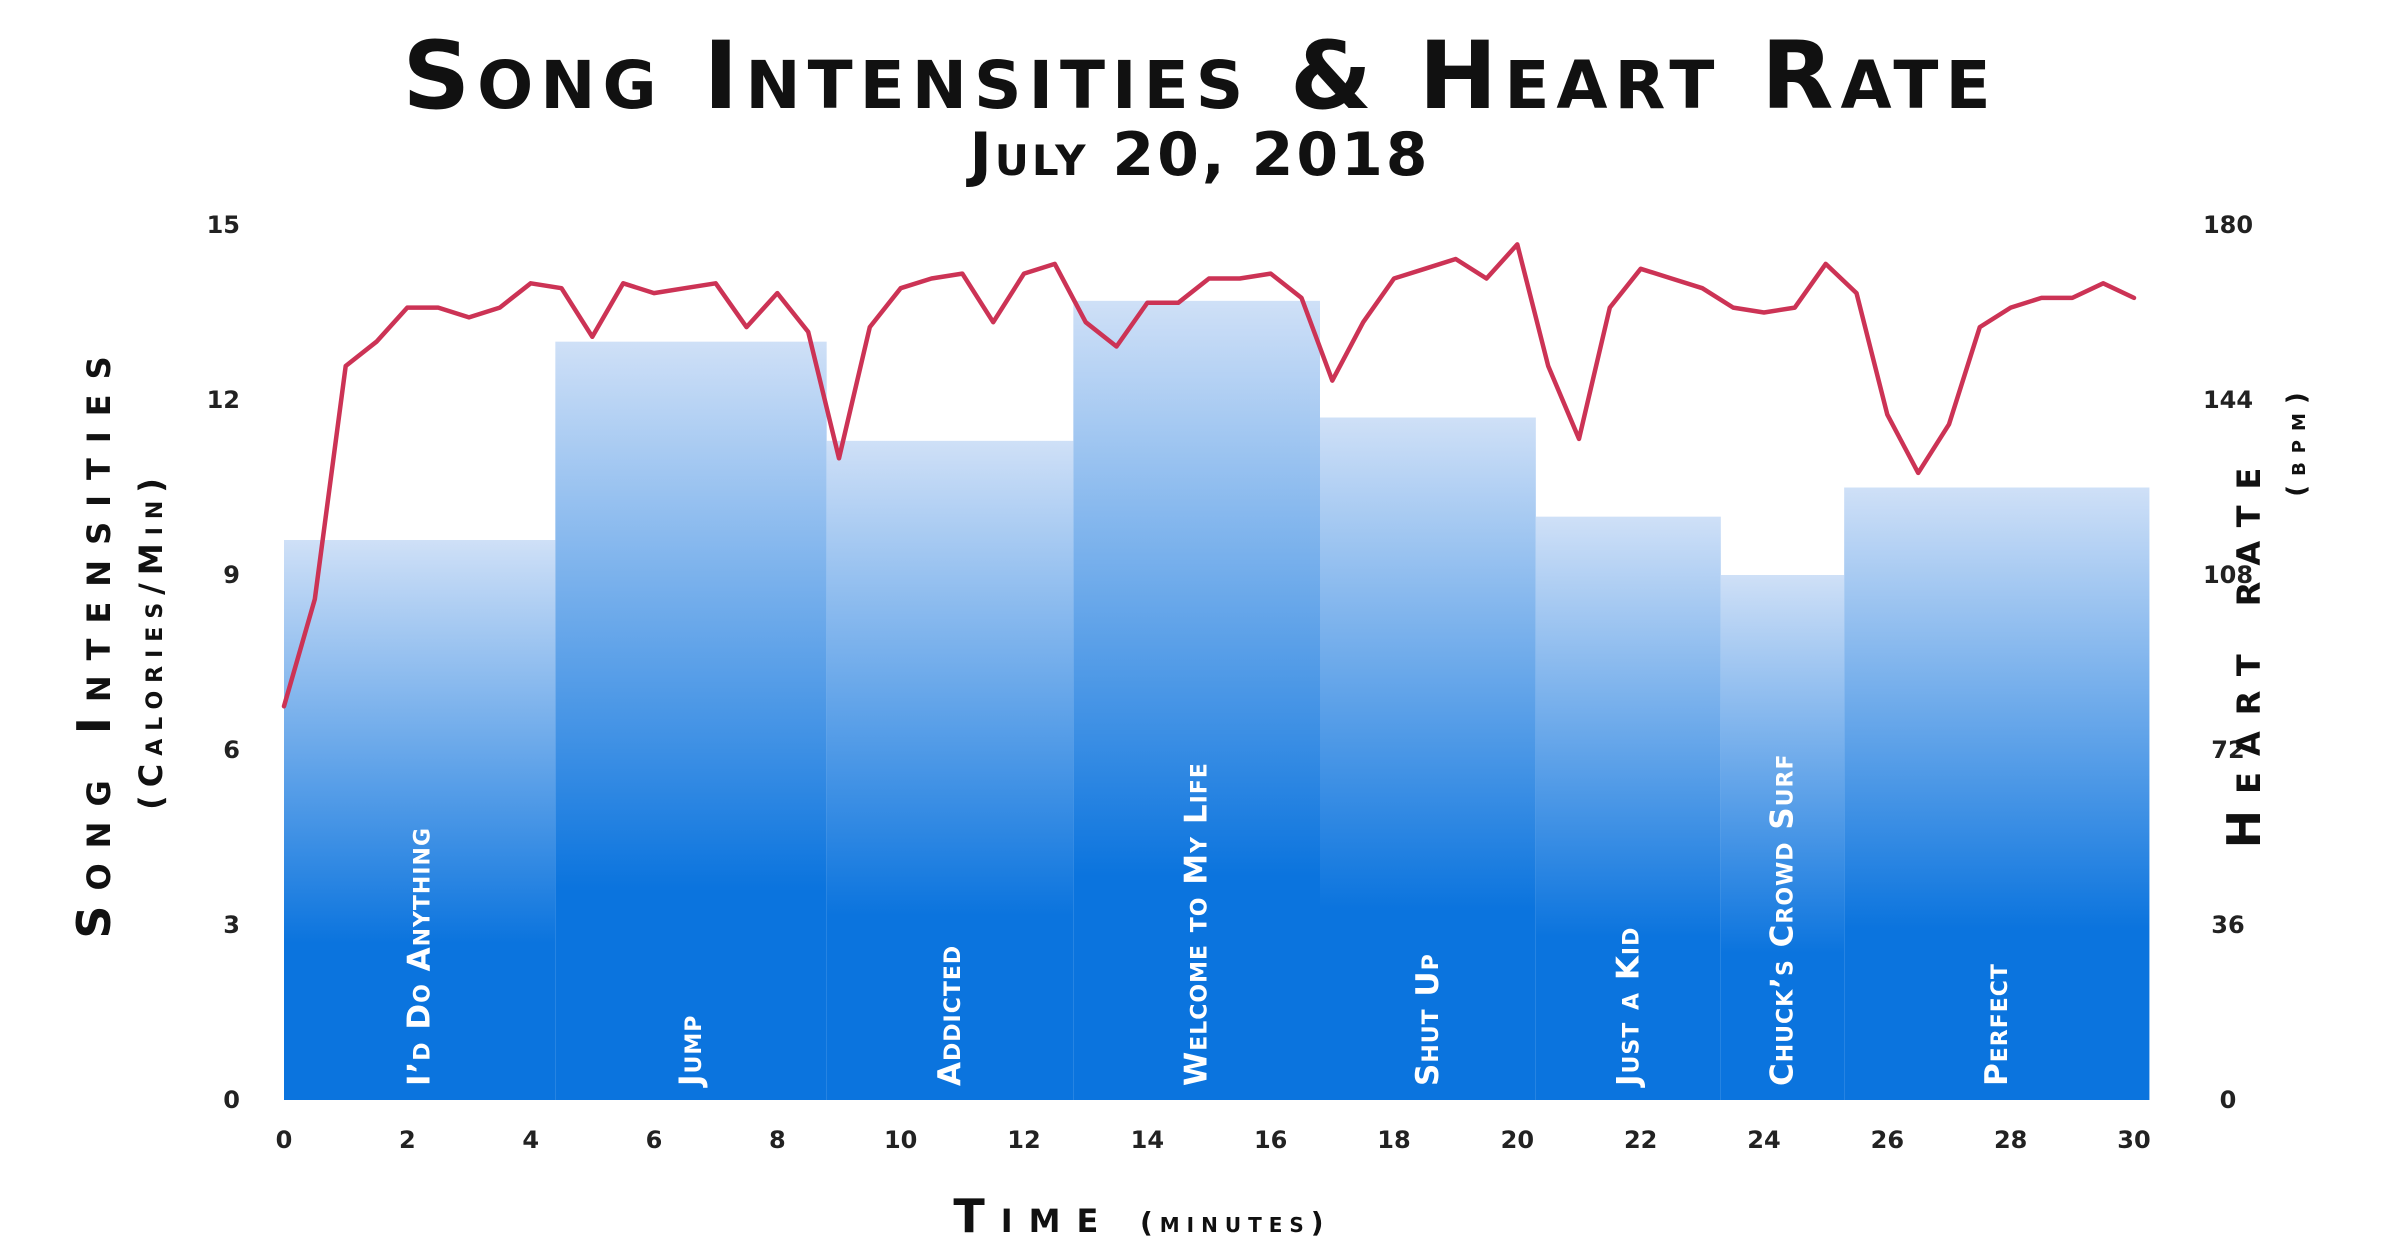 The height and width of the screenshot is (1260, 2400). Describe the element at coordinates (407, 1140) in the screenshot. I see `x-tick-label: 2` at that location.